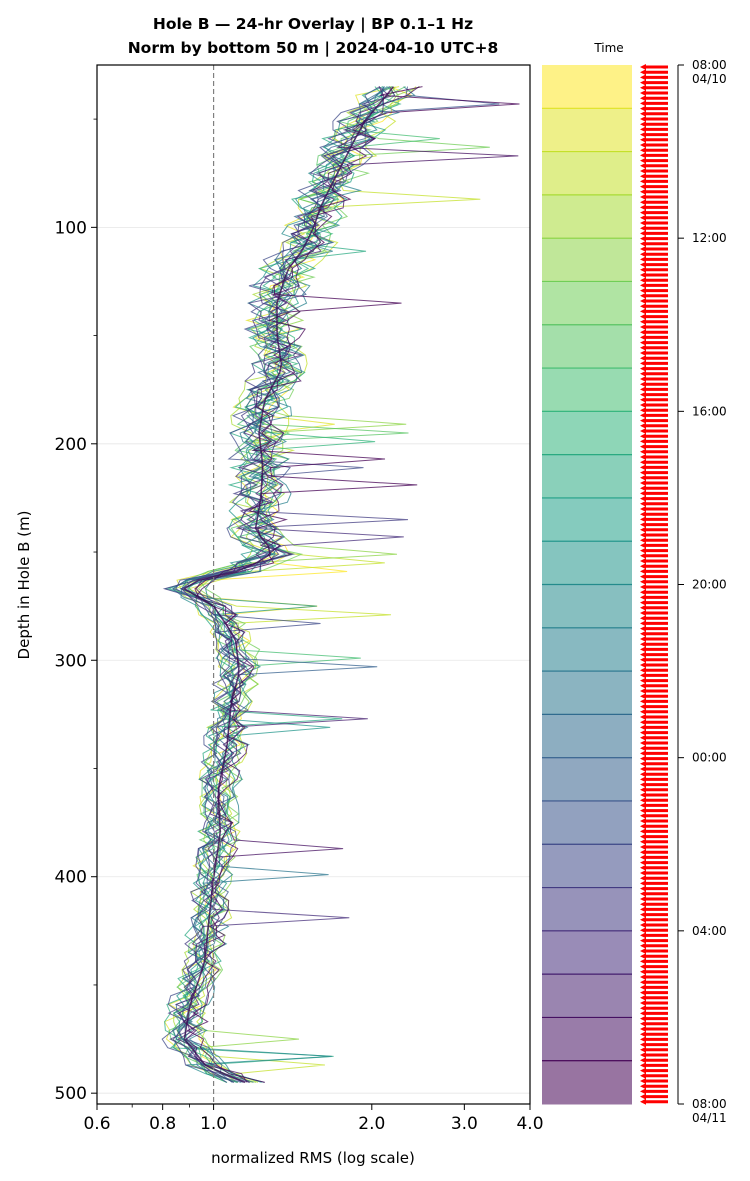 This screenshot has width=750, height=1181. Describe the element at coordinates (71, 1094) in the screenshot. I see `y-tick-label: 500` at that location.